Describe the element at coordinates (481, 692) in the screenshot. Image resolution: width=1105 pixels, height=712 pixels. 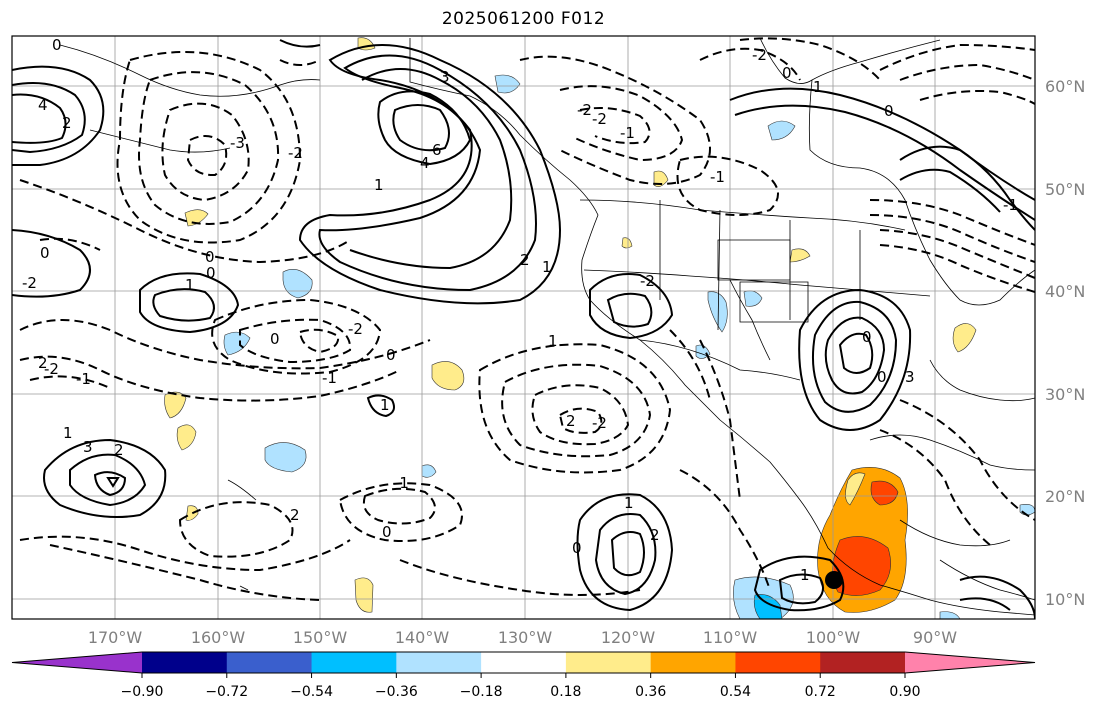
I see `colorbar-tick-label: −0.18` at that location.